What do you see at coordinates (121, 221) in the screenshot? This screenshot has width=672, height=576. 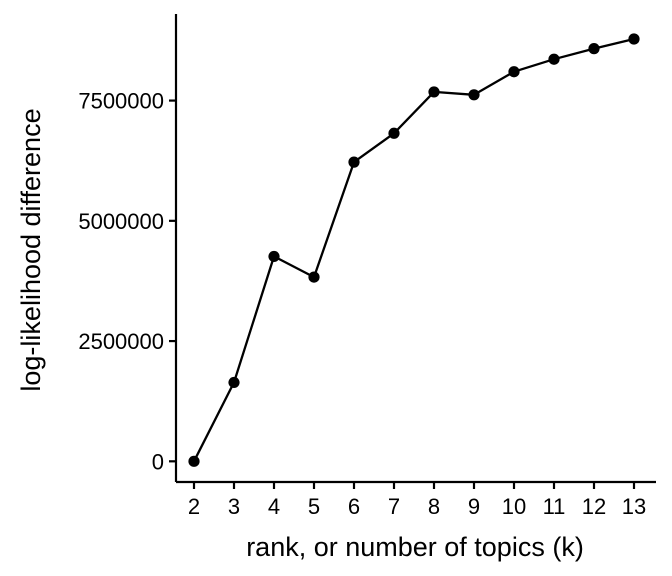 I see `y-tick-label: 5000000` at bounding box center [121, 221].